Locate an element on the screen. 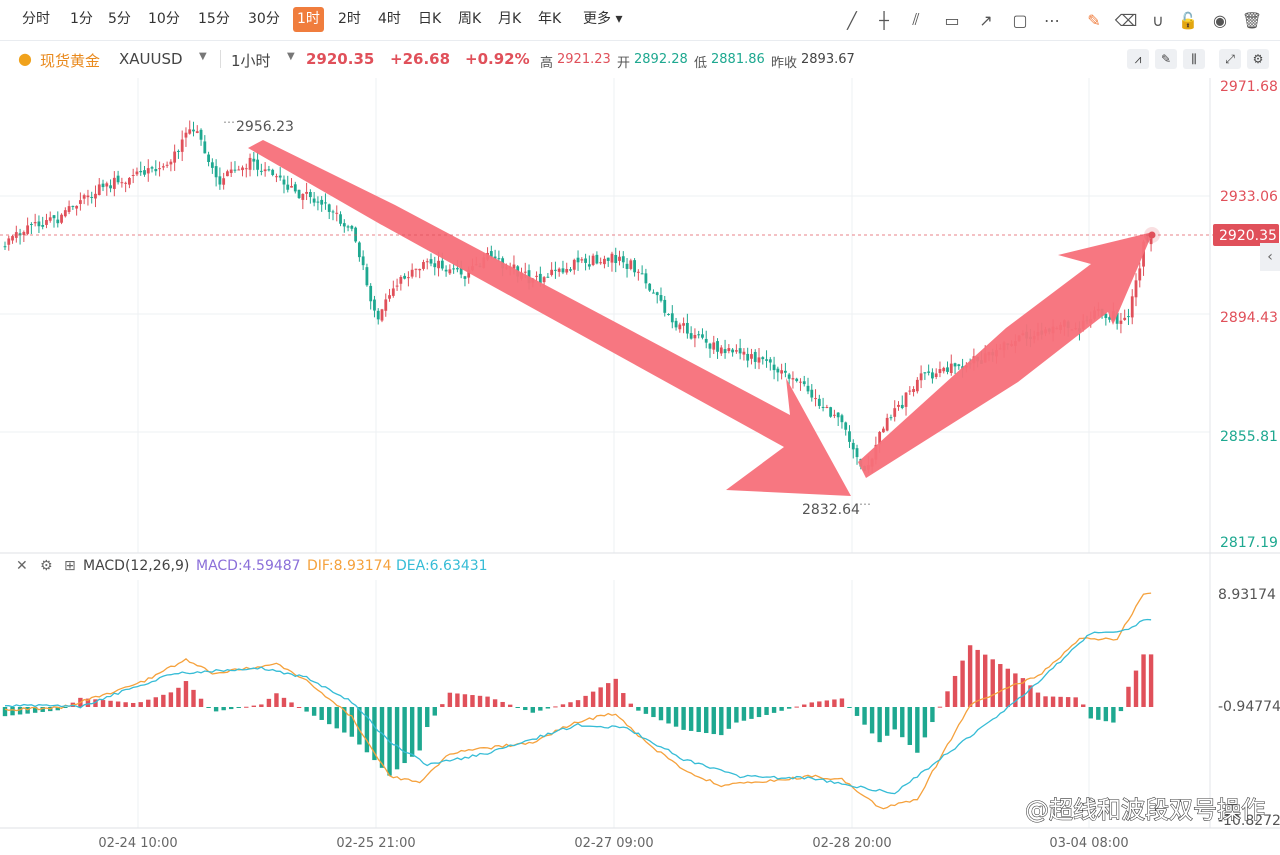 This screenshot has width=1280, height=855. comment-icon: ▢ is located at coordinates (1020, 20).